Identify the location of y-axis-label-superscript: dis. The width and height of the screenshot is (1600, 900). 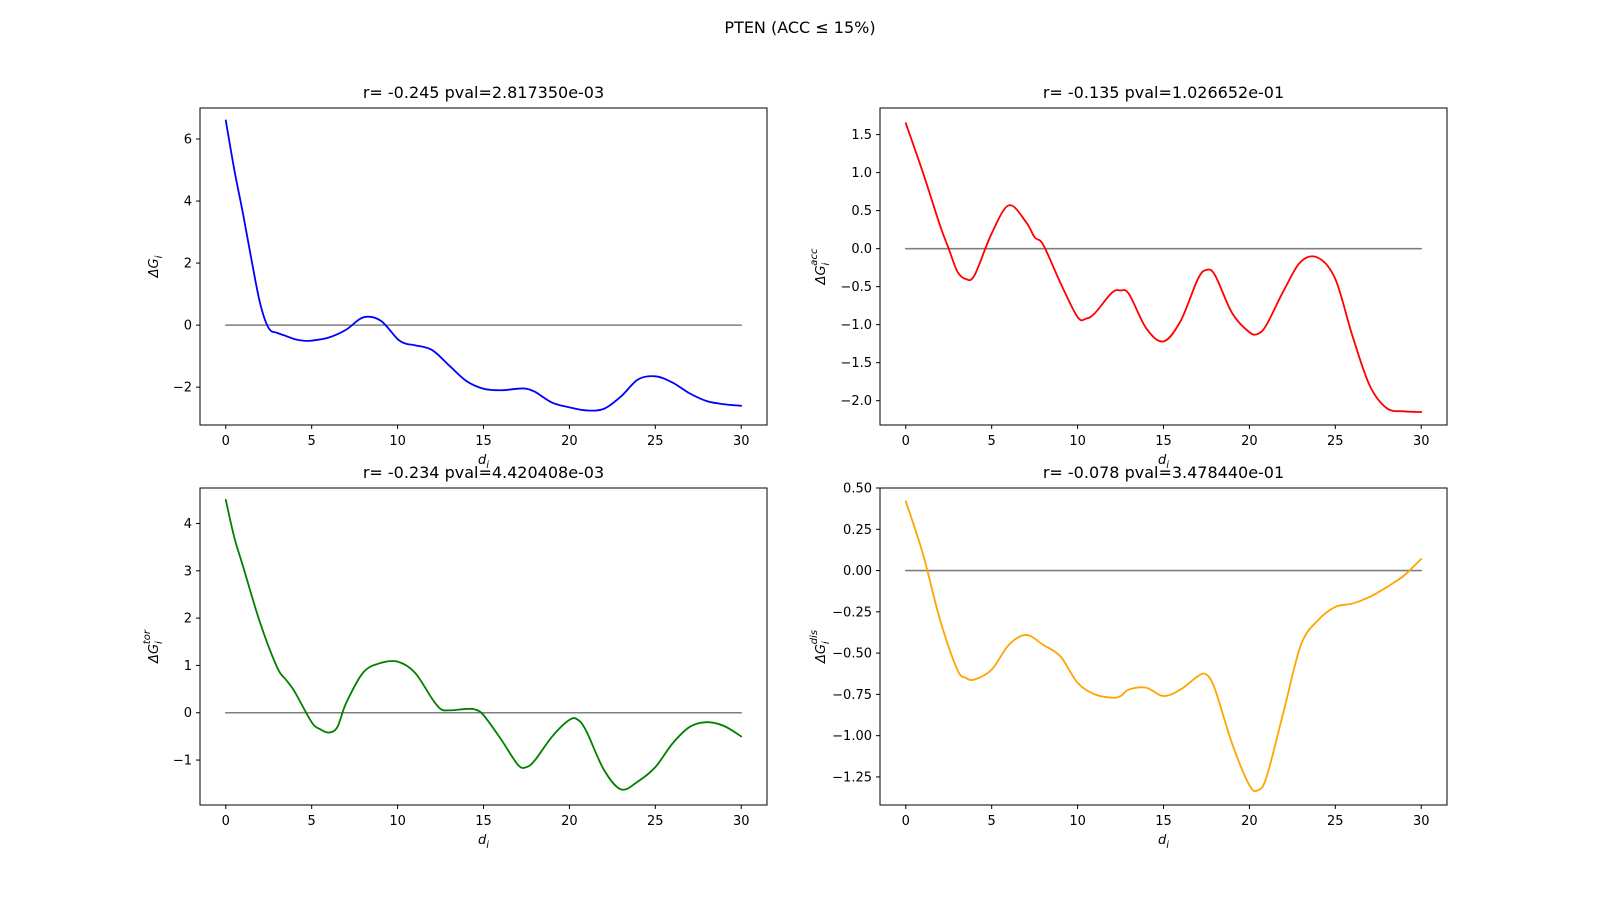
(814, 637).